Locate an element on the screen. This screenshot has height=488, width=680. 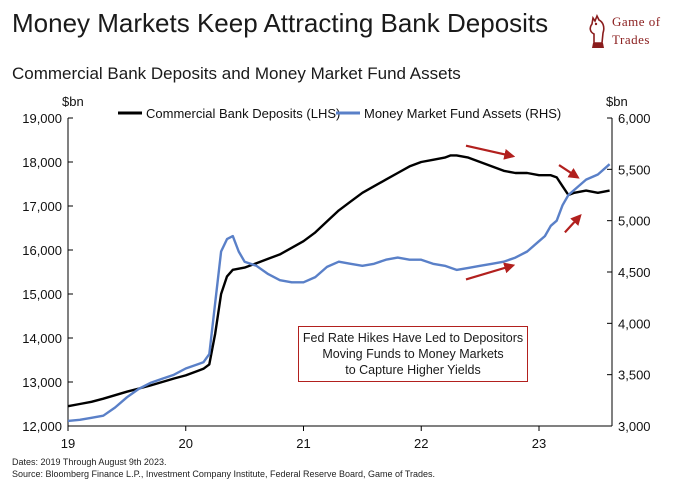
annotation-line: Moving Funds to Money Markets is located at coordinates (413, 354).